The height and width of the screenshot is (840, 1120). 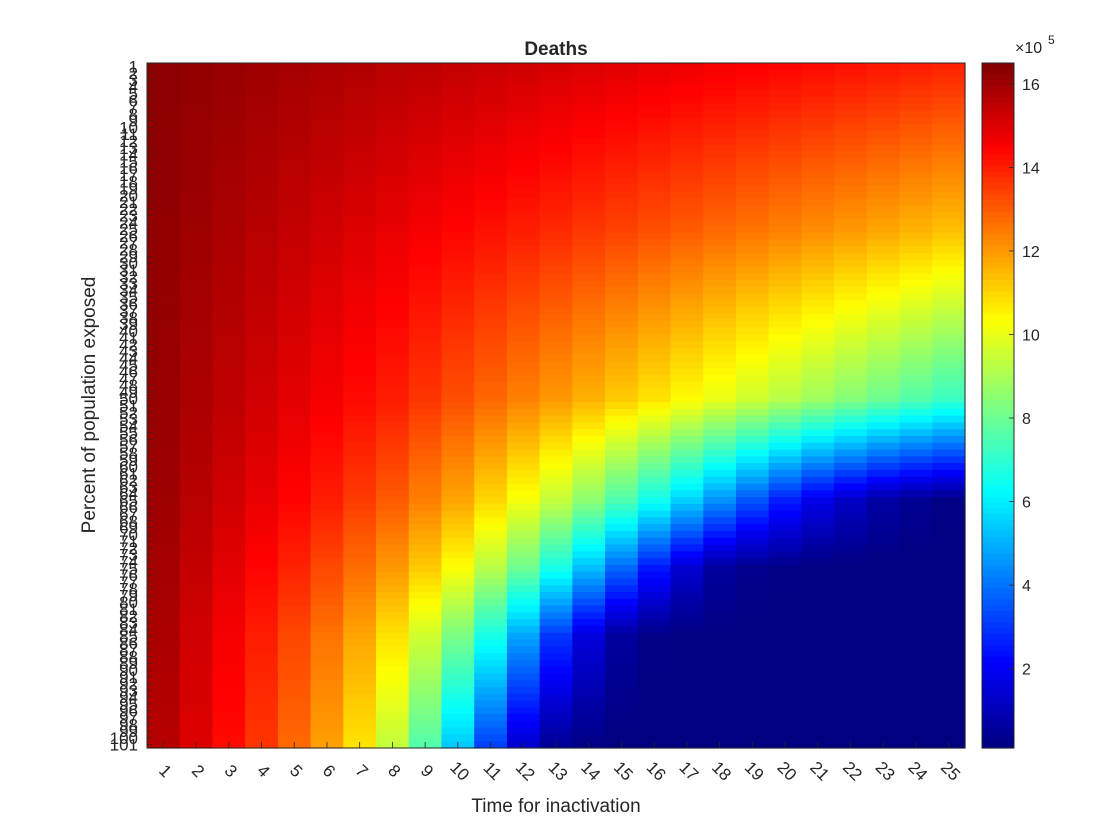 What do you see at coordinates (133, 80) in the screenshot?
I see `y-tick-label: 3` at bounding box center [133, 80].